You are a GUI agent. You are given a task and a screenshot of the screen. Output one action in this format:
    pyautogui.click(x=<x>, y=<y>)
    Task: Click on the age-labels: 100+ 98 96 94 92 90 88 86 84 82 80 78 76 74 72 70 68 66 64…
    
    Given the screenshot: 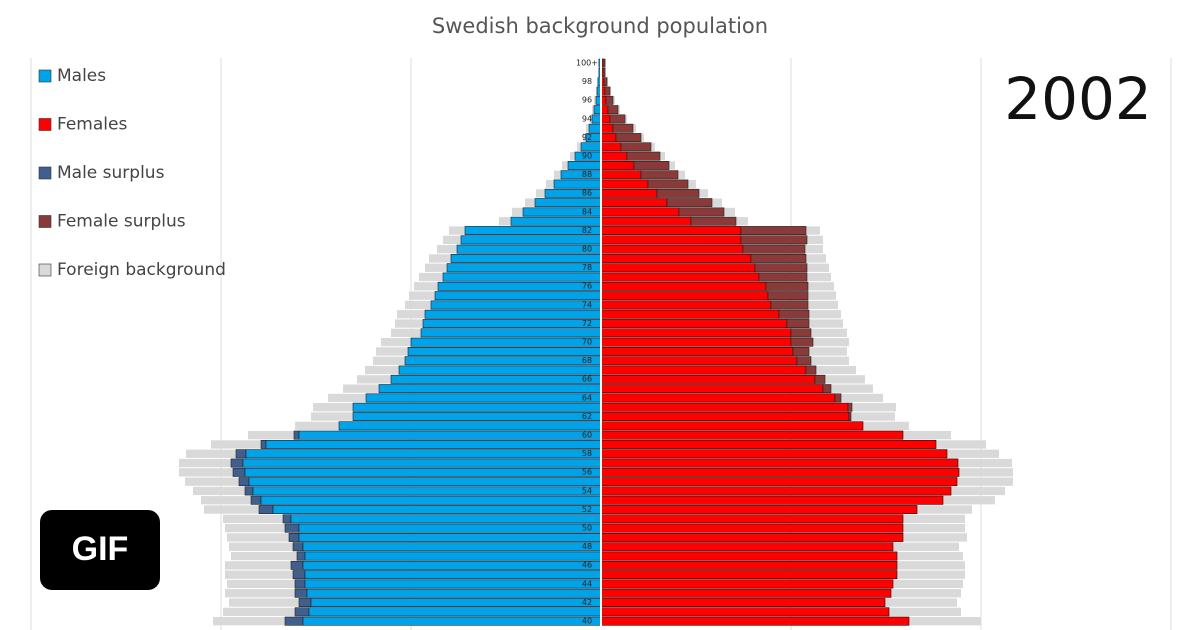 What is the action you would take?
    pyautogui.click(x=587, y=342)
    